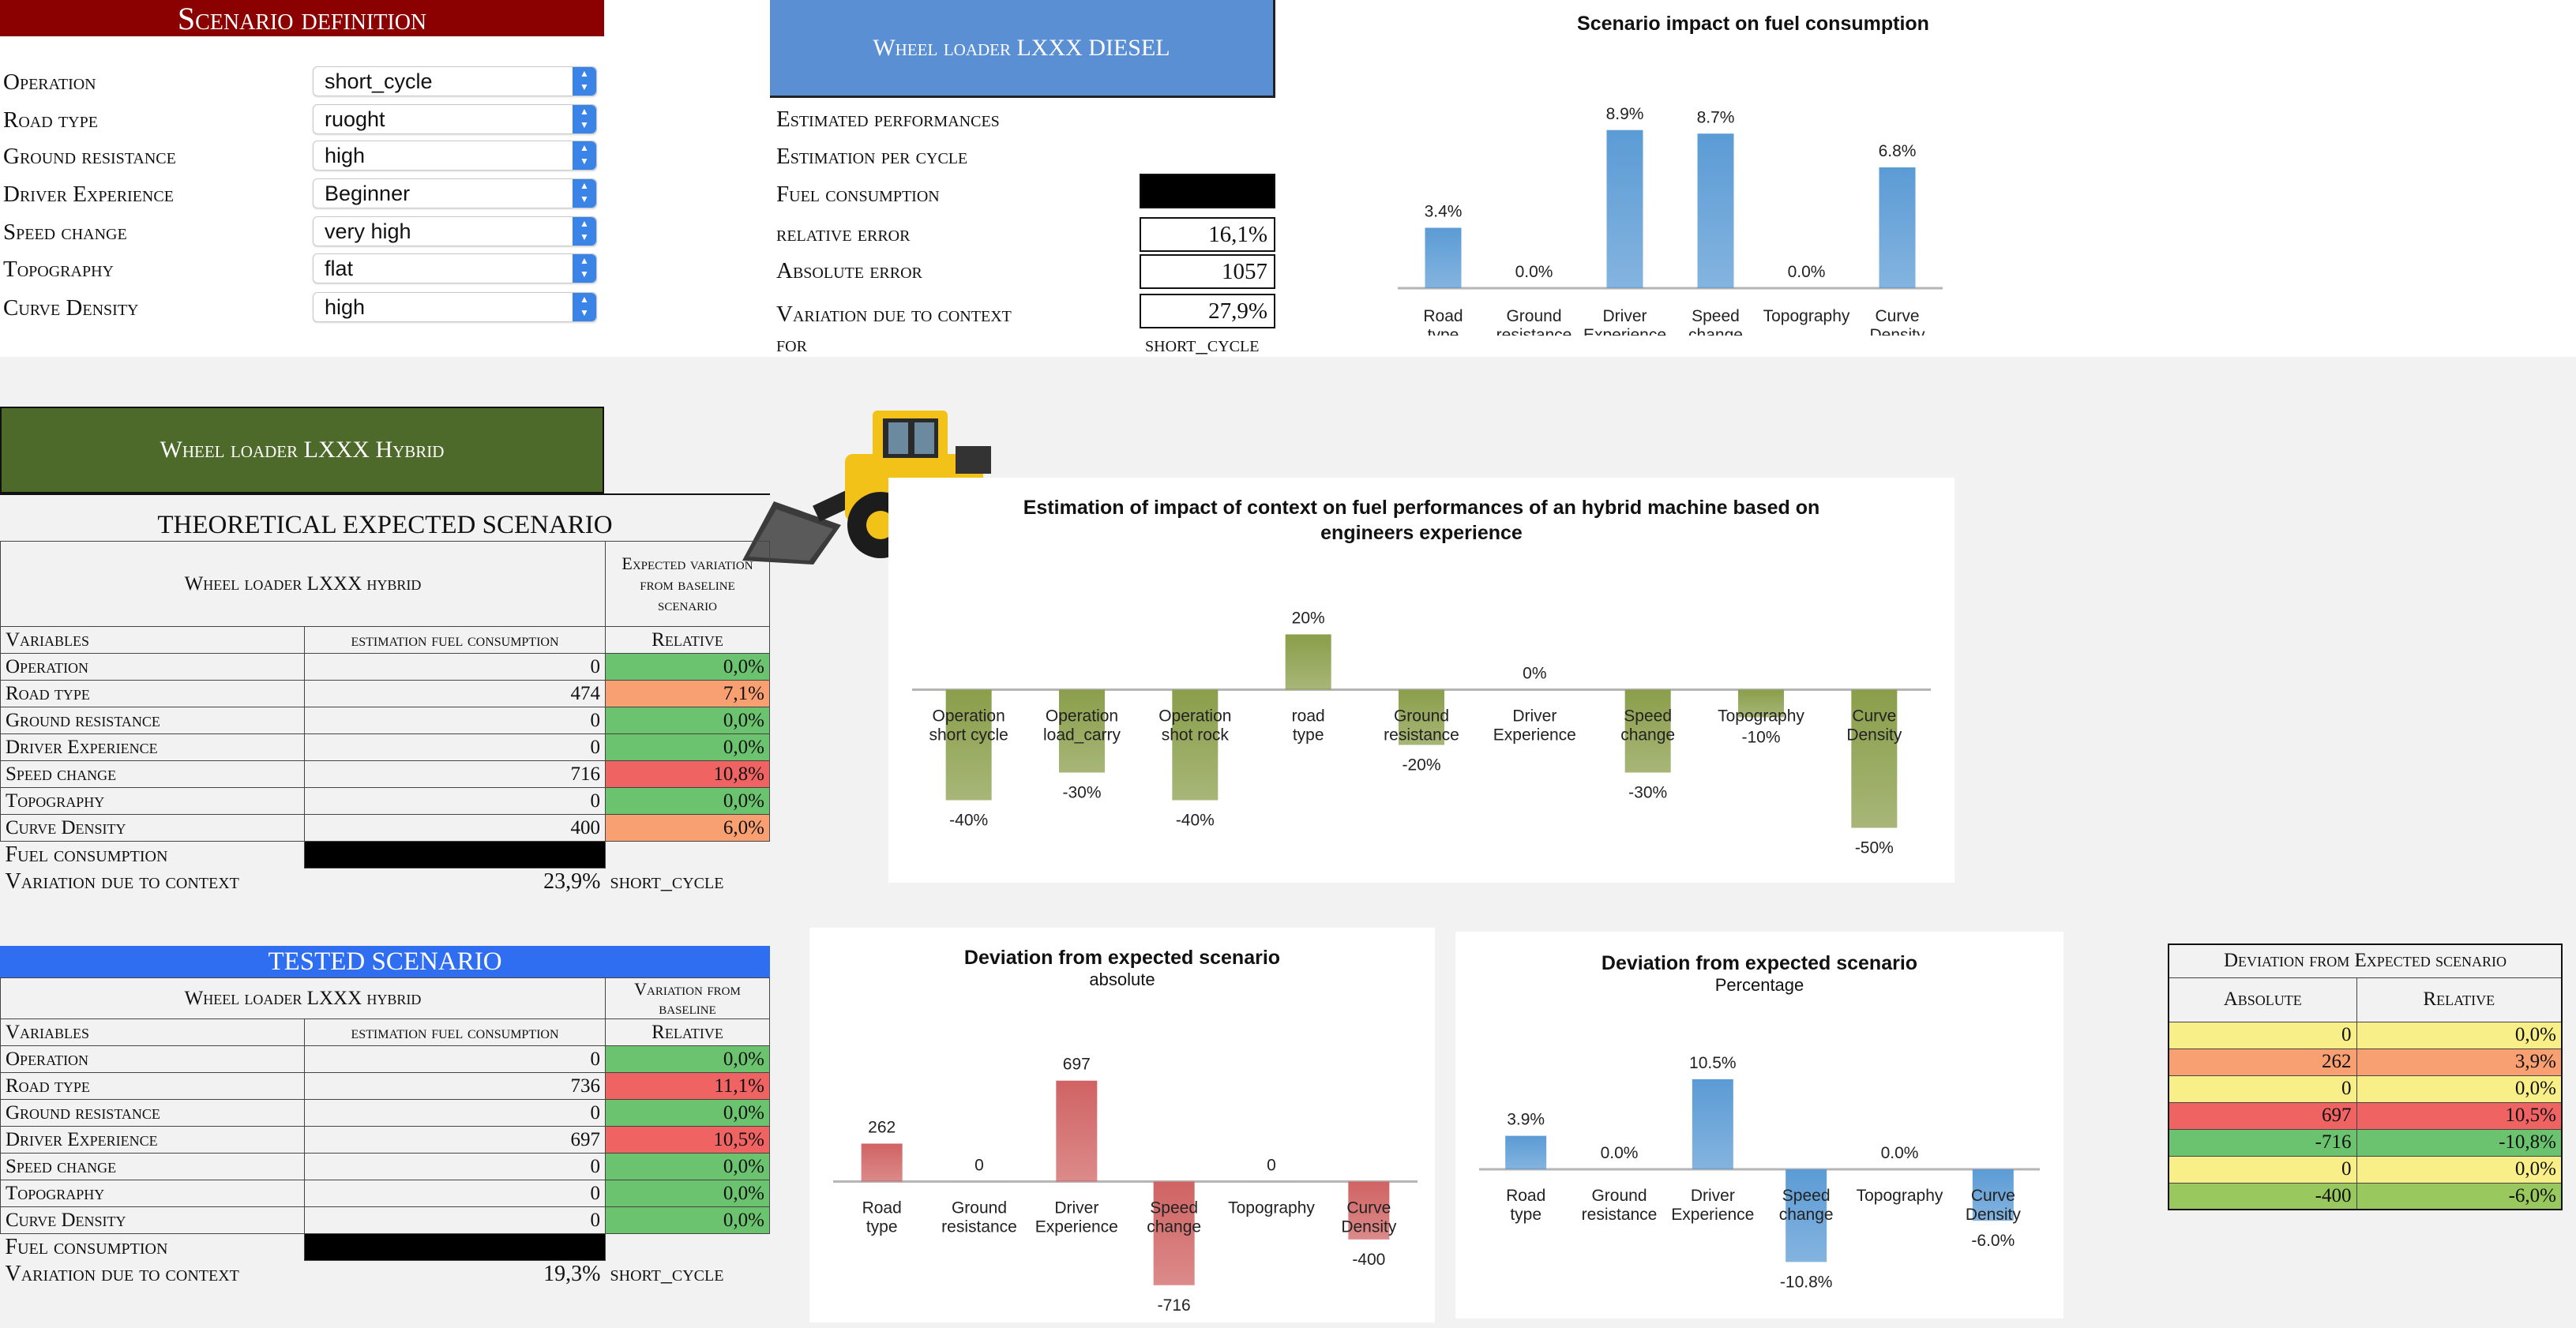 This screenshot has height=1328, width=2576. What do you see at coordinates (2262, 1115) in the screenshot?
I see `deviation-absolute: 697` at bounding box center [2262, 1115].